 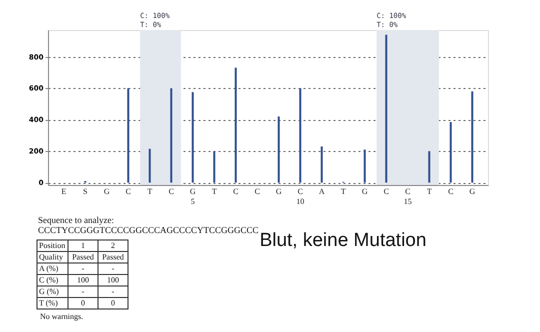 What do you see at coordinates (321, 191) in the screenshot?
I see `x-tick-label: A` at bounding box center [321, 191].